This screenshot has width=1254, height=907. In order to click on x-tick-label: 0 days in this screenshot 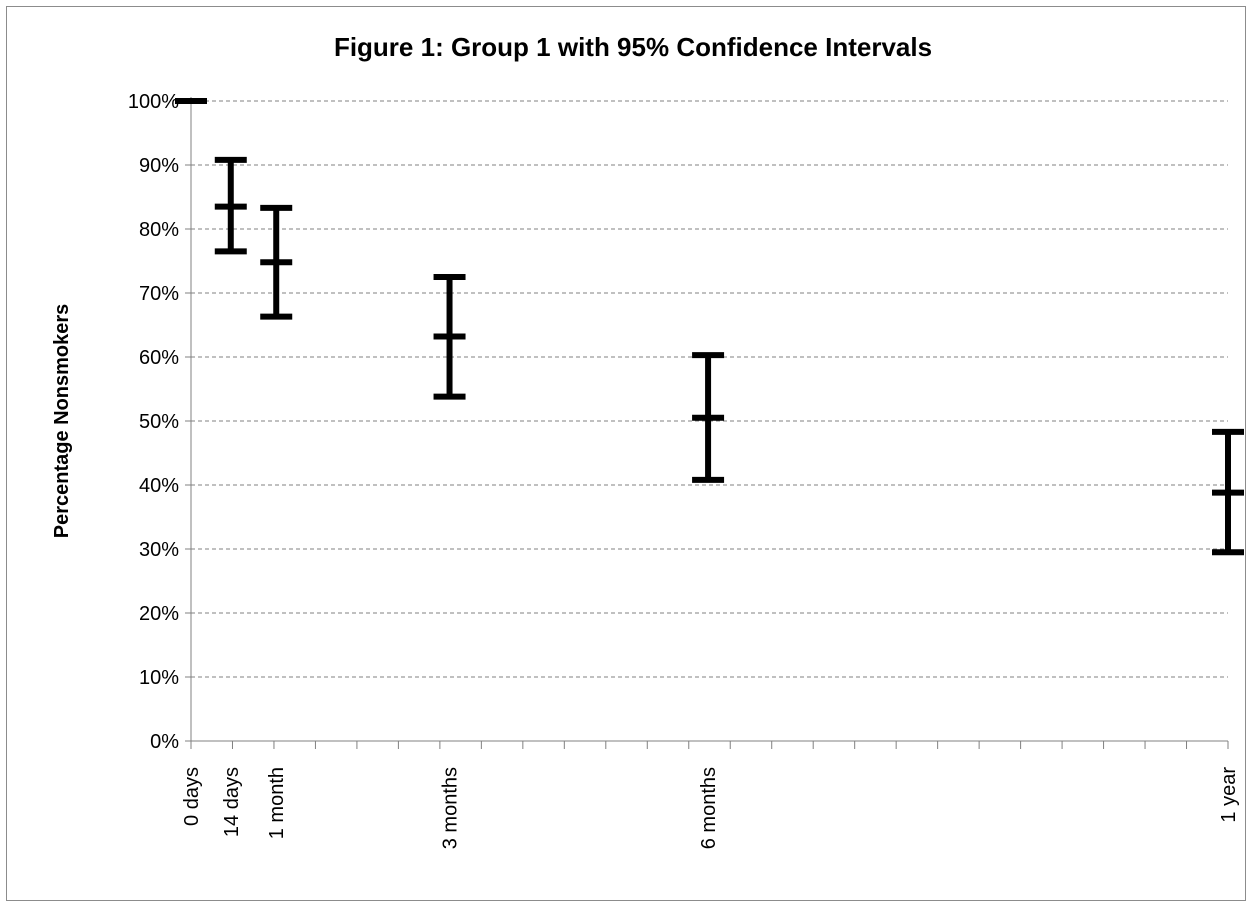, I will do `click(192, 796)`.